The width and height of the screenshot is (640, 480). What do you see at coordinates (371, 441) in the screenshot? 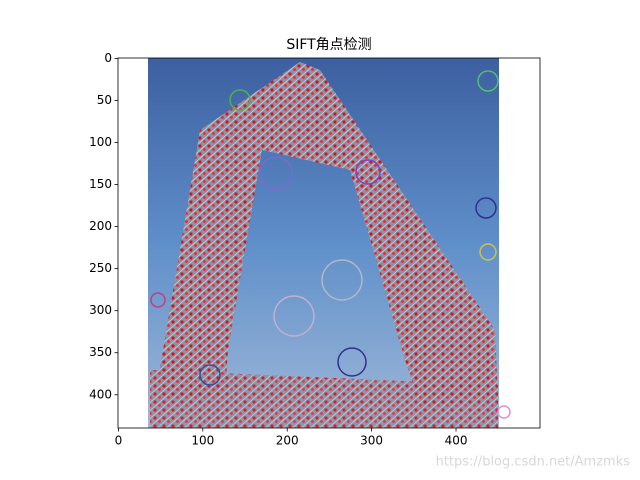
I see `x-tick-label: 300` at bounding box center [371, 441].